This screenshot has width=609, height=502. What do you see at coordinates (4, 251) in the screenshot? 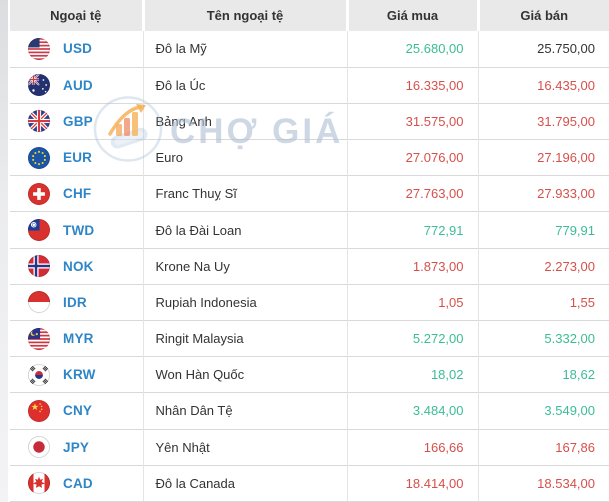
I see `page-left-gutter` at bounding box center [4, 251].